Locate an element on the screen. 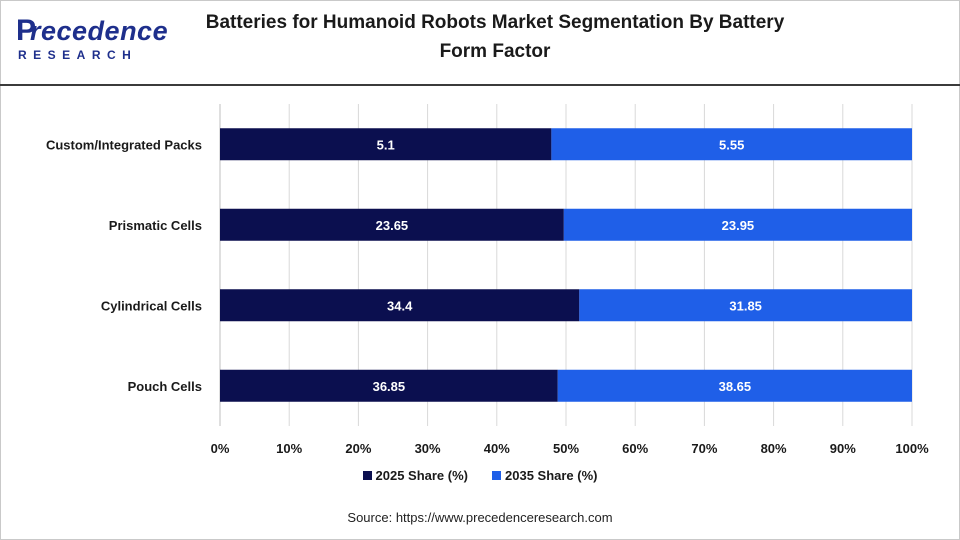 The height and width of the screenshot is (540, 960). category-label: Cylindrical Cells is located at coordinates (151, 305).